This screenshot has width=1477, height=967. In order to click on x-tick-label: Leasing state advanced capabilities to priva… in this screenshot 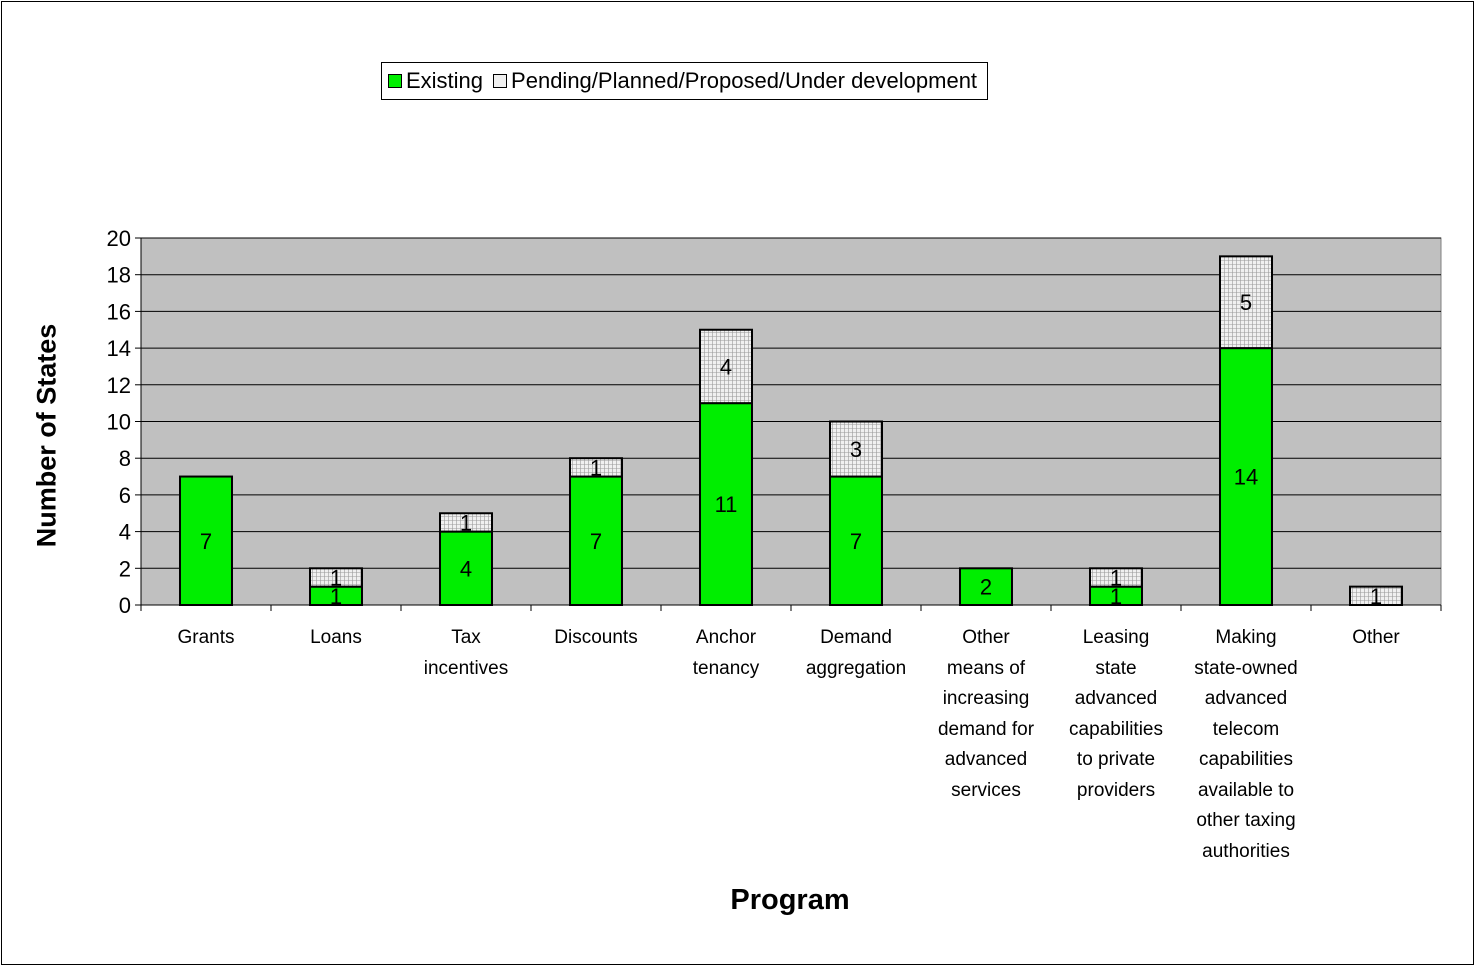, I will do `click(1116, 714)`.